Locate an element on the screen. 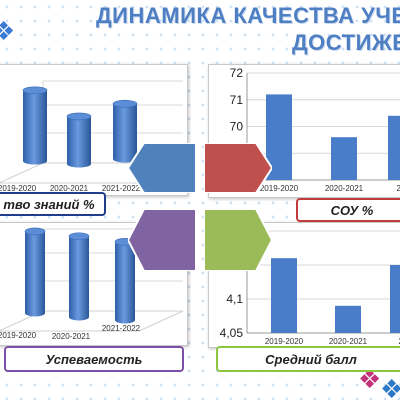 The image size is (400, 404). y-tick-label: 4,05 is located at coordinates (232, 333).